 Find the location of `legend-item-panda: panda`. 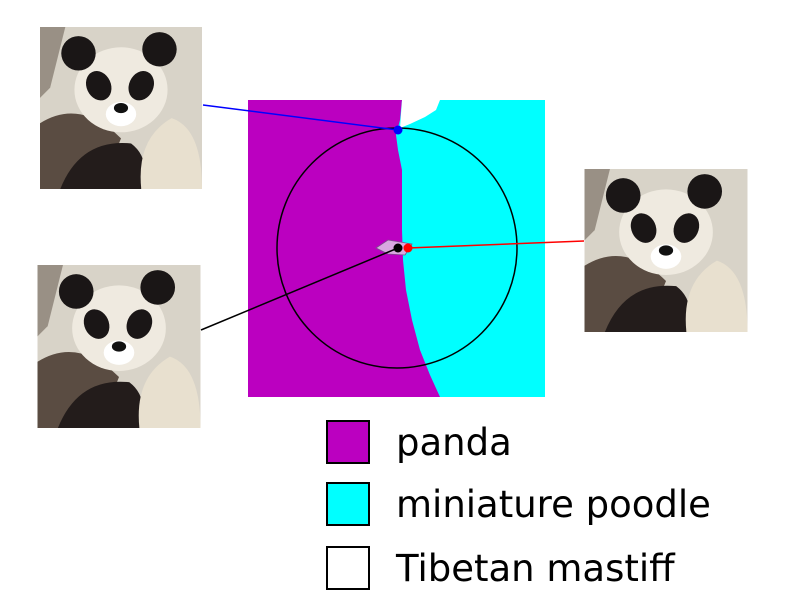

legend-item-panda: panda is located at coordinates (419, 442).